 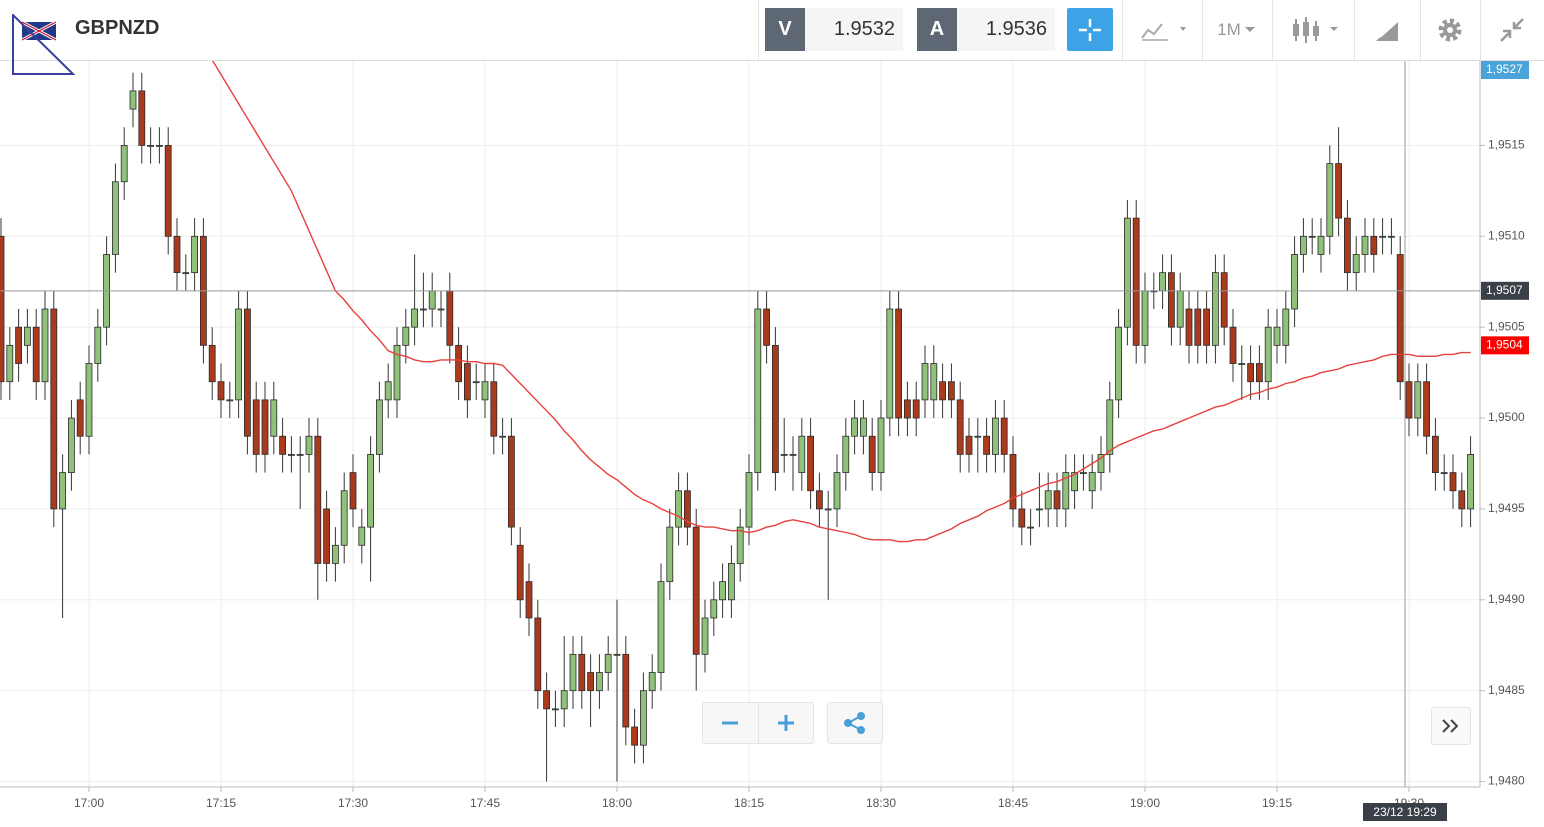 What do you see at coordinates (1315, 29) in the screenshot?
I see `candle-style-button` at bounding box center [1315, 29].